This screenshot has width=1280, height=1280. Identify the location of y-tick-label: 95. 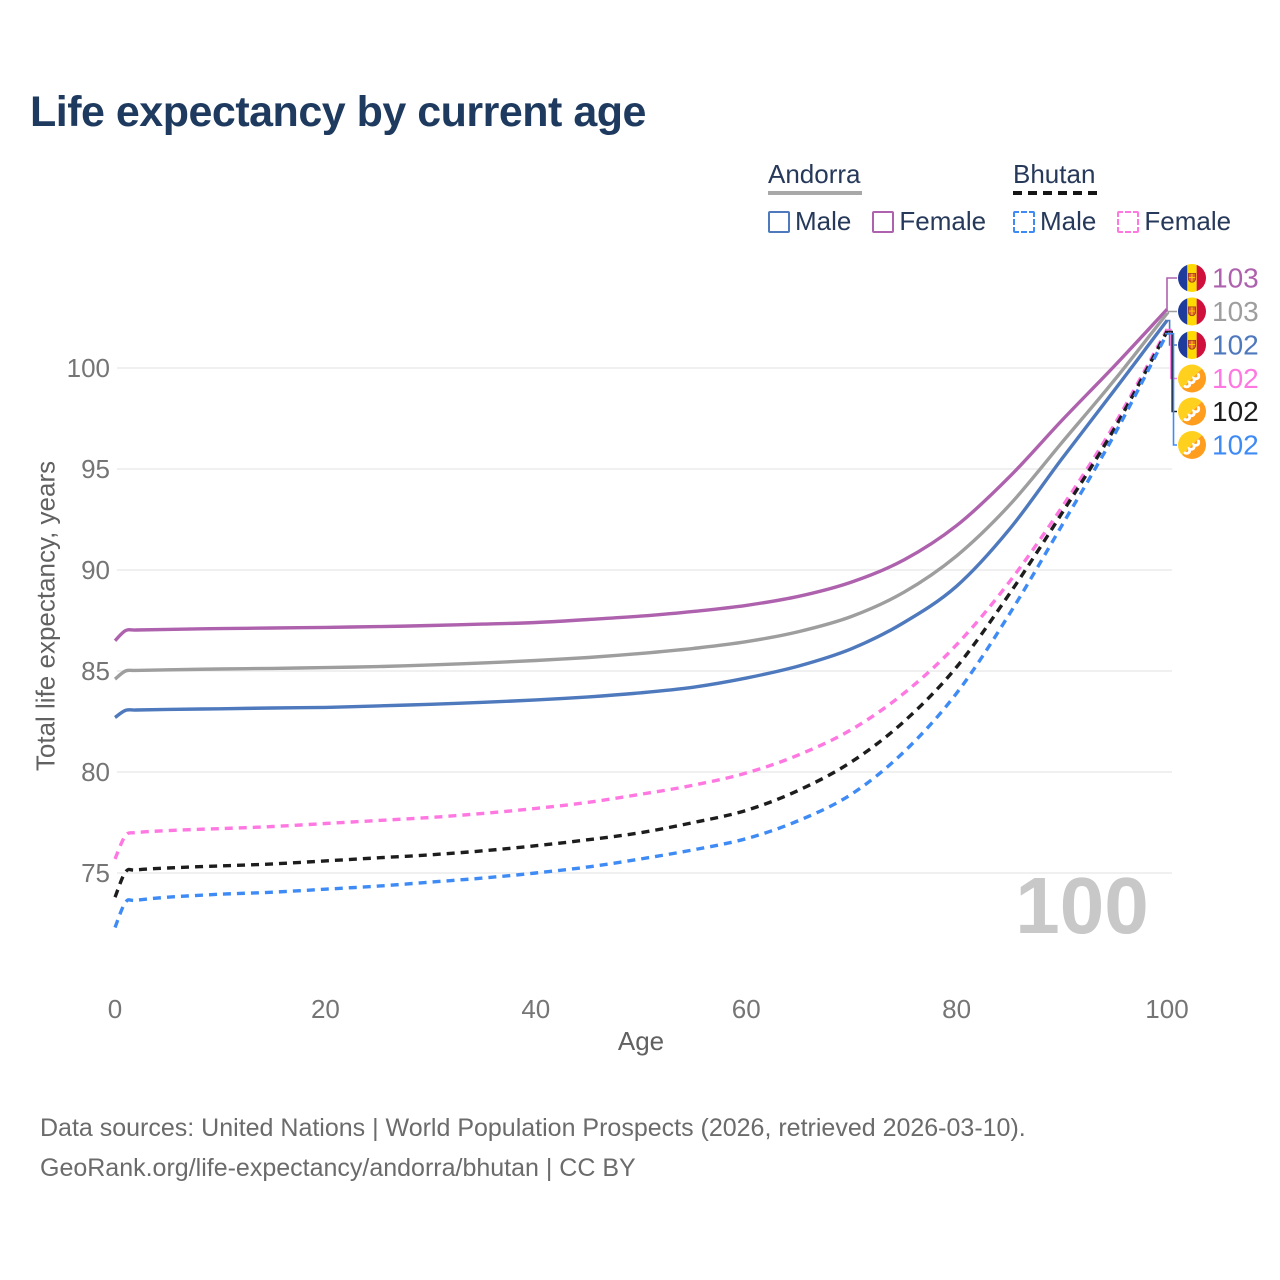
(95, 469).